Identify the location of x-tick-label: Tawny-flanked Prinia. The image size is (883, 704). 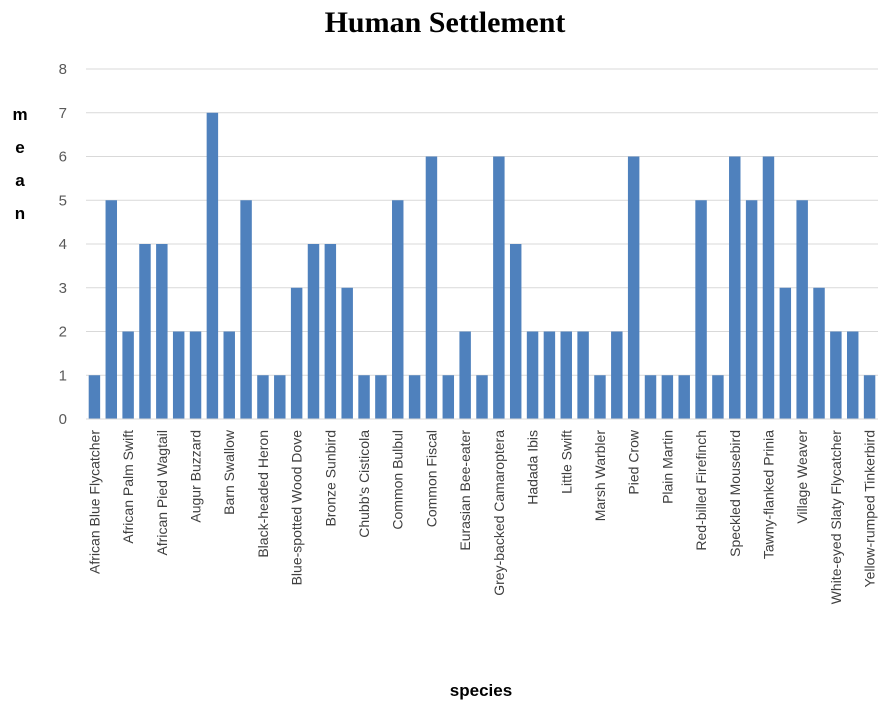
(768, 494).